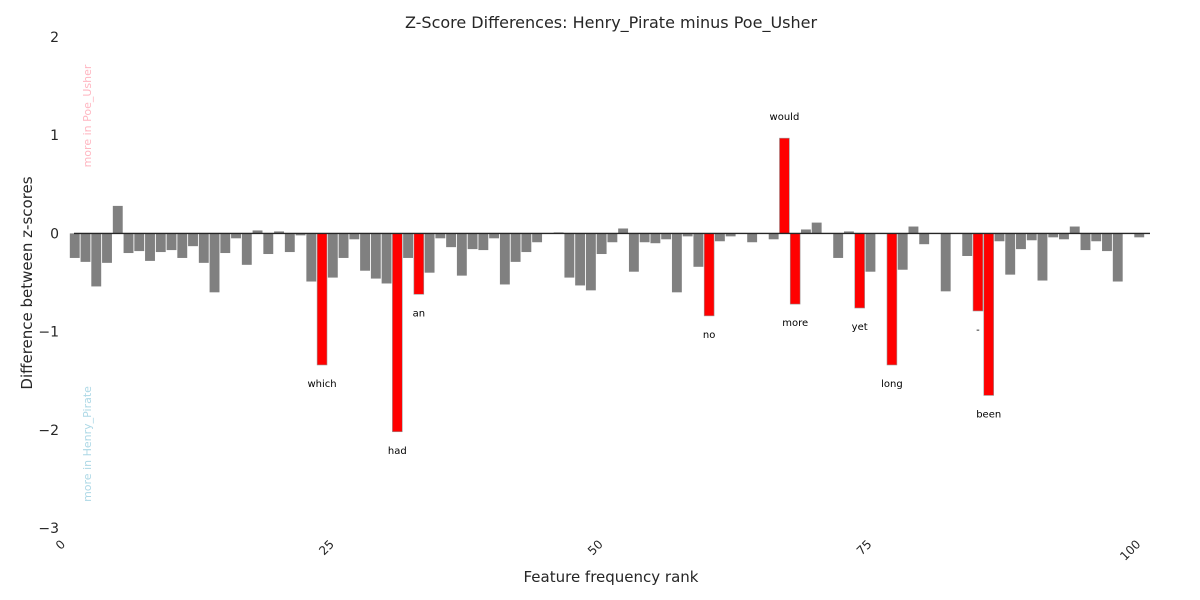 Image resolution: width=1200 pixels, height=600 pixels. I want to click on x-tick-label: 50, so click(595, 547).